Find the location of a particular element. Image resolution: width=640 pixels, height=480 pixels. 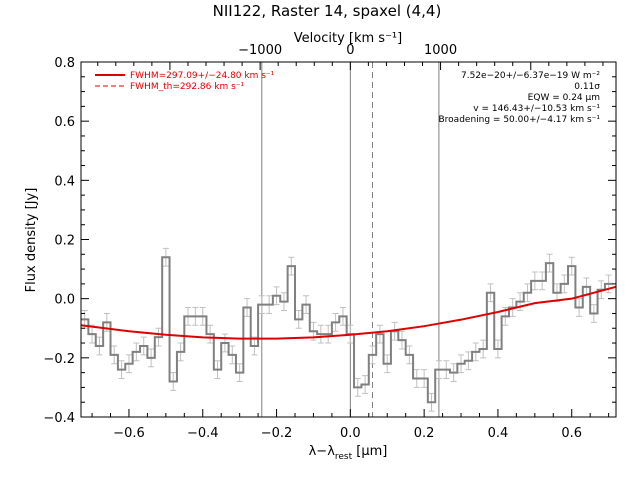

y-tick-label: 0.6 is located at coordinates (64, 122).